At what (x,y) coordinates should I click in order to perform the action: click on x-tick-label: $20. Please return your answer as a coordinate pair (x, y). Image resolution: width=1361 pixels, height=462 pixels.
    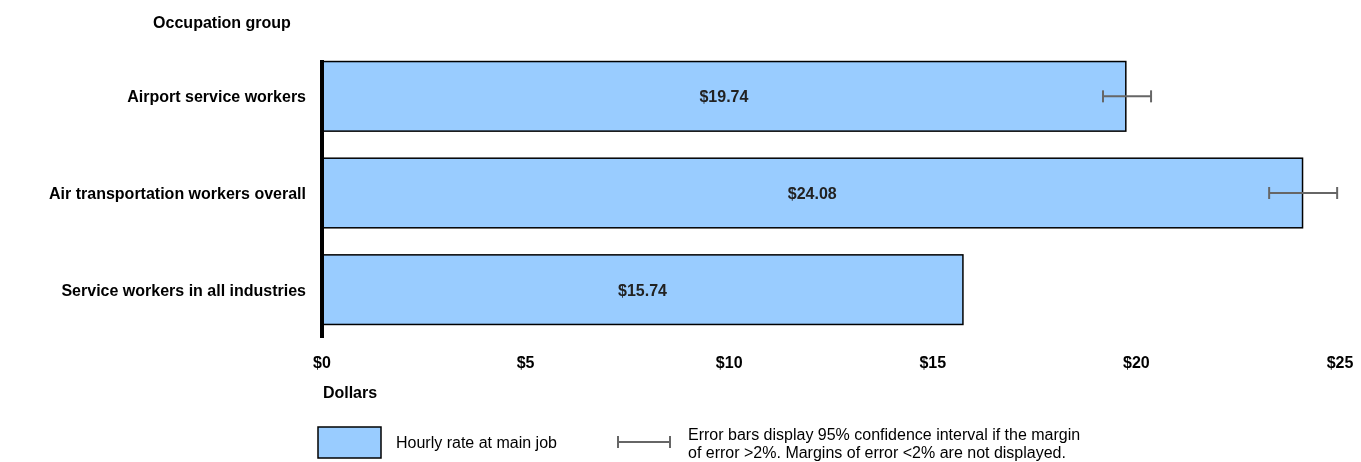
    Looking at the image, I should click on (1136, 362).